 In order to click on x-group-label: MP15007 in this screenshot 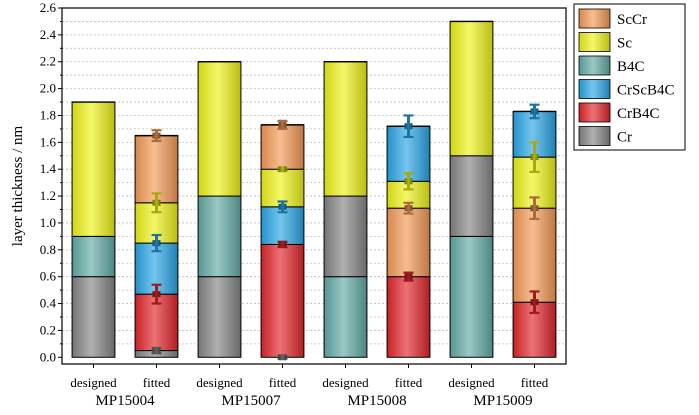, I will do `click(251, 401)`.